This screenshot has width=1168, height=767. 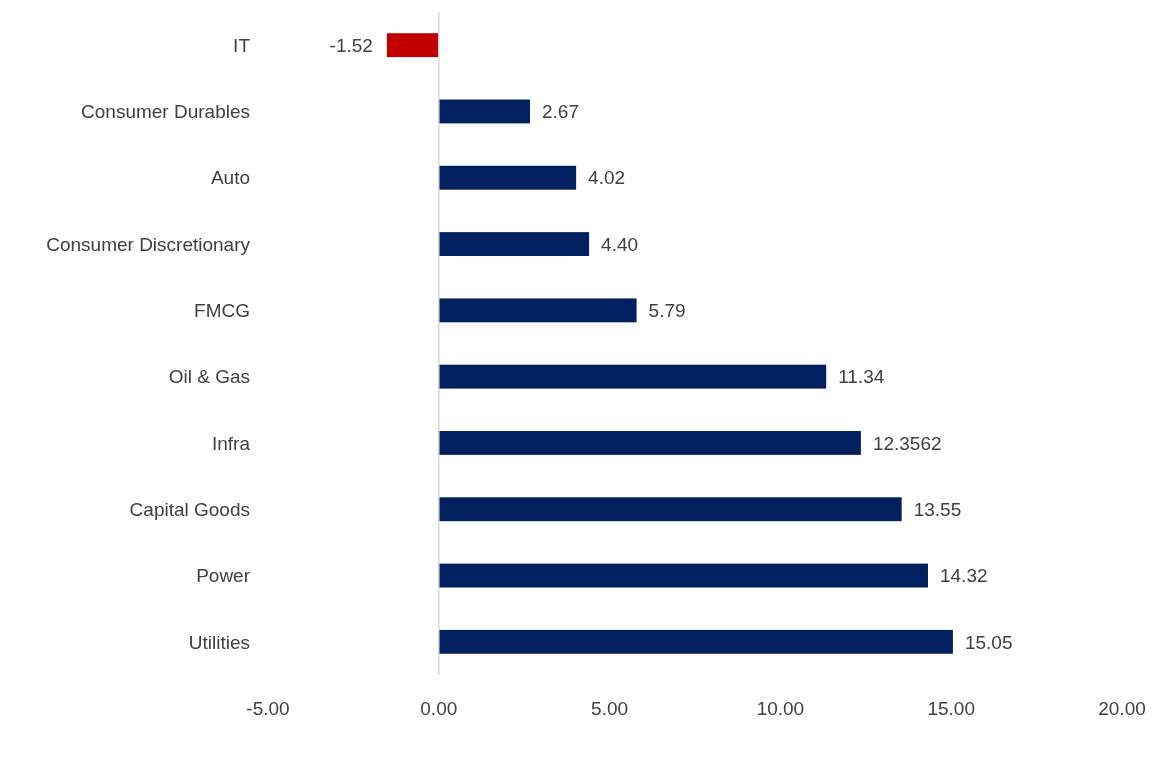 I want to click on y-tick-label: Consumer Durables, so click(x=165, y=112).